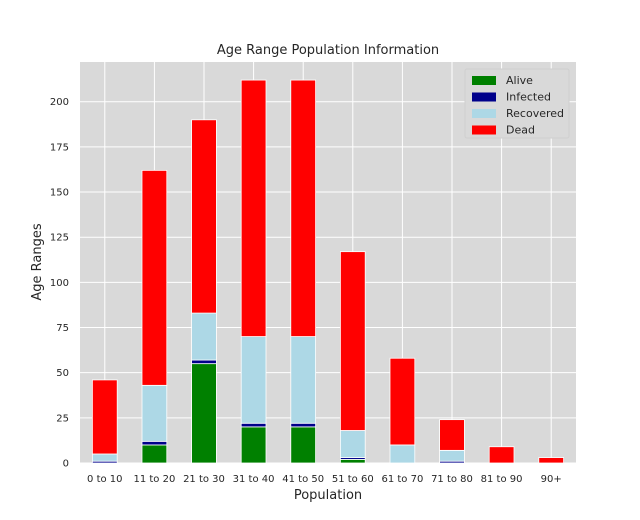 The width and height of the screenshot is (640, 520). What do you see at coordinates (484, 80) in the screenshot?
I see `legend-swatch-alive` at bounding box center [484, 80].